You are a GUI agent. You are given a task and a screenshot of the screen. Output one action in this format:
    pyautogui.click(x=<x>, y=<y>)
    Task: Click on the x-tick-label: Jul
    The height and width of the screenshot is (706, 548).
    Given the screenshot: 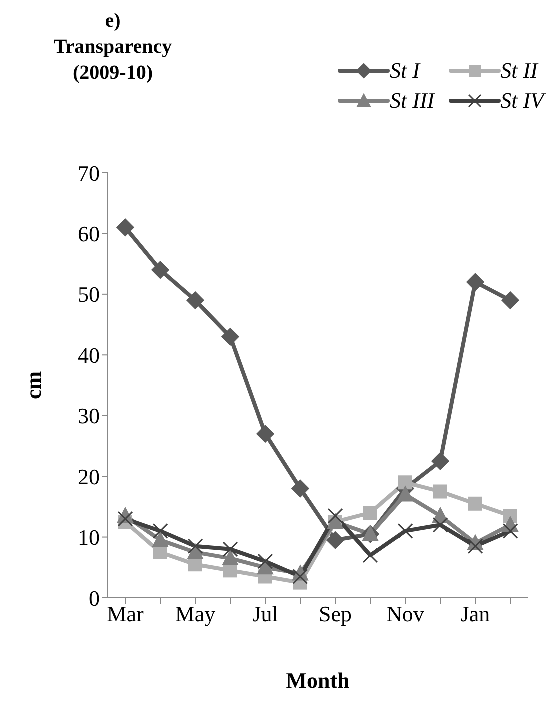 What is the action you would take?
    pyautogui.click(x=265, y=614)
    